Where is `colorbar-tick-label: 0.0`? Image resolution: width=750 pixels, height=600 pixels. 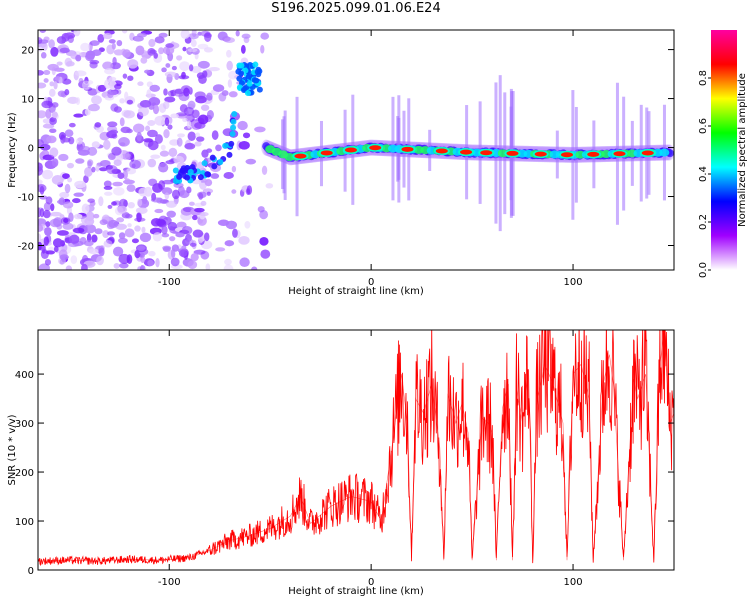
colorbar-tick-label: 0.0 is located at coordinates (703, 270).